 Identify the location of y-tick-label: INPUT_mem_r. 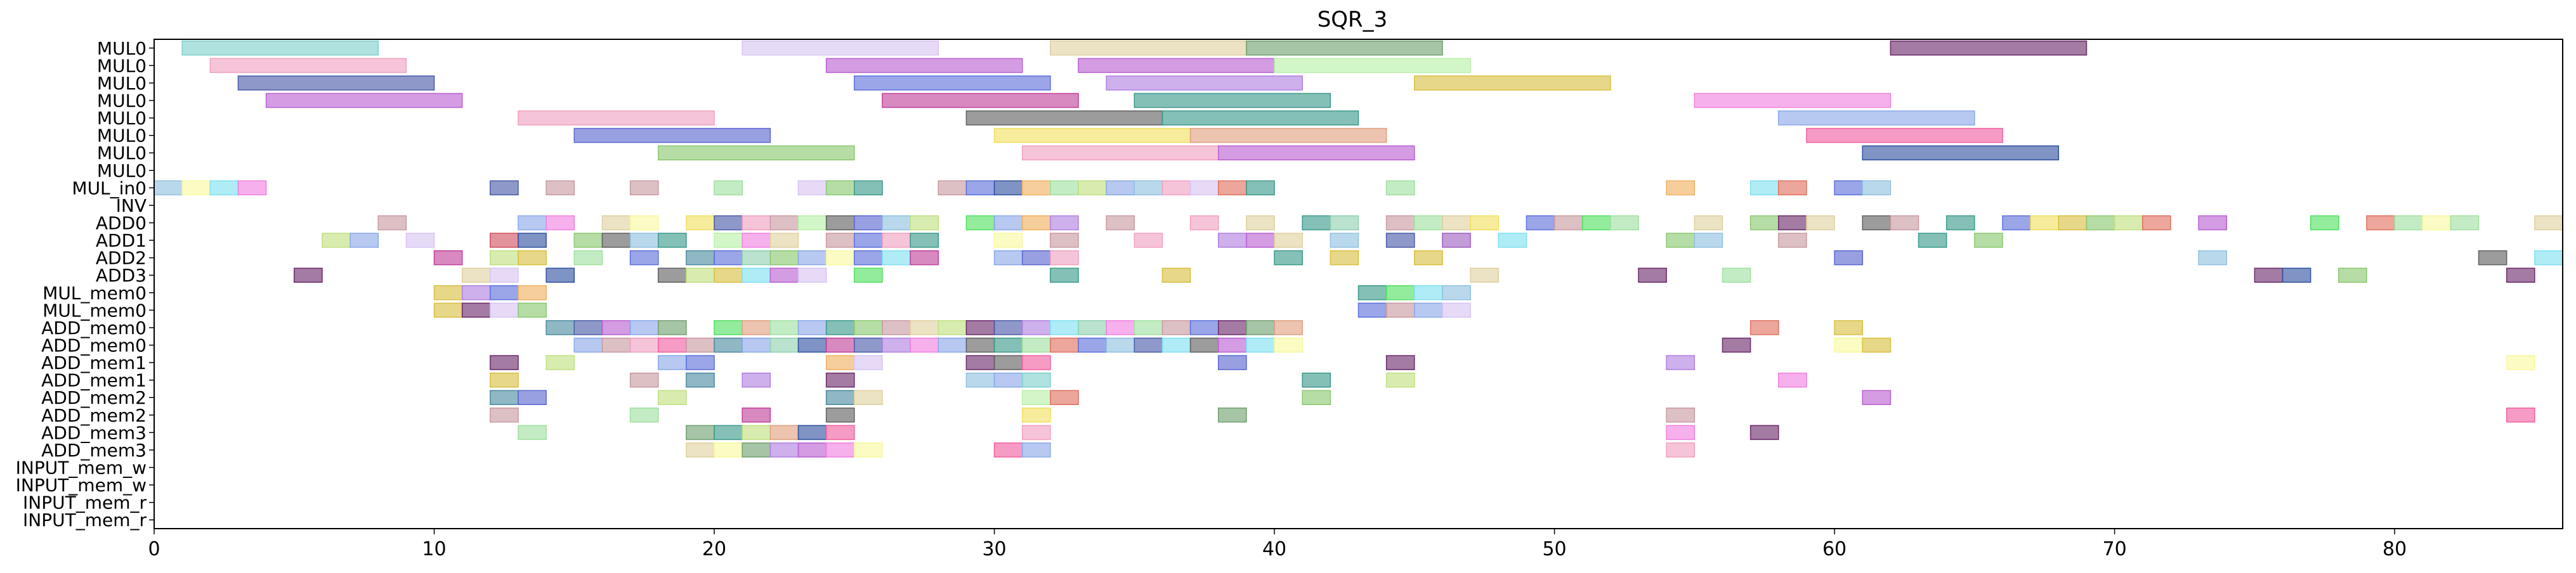
(85, 503).